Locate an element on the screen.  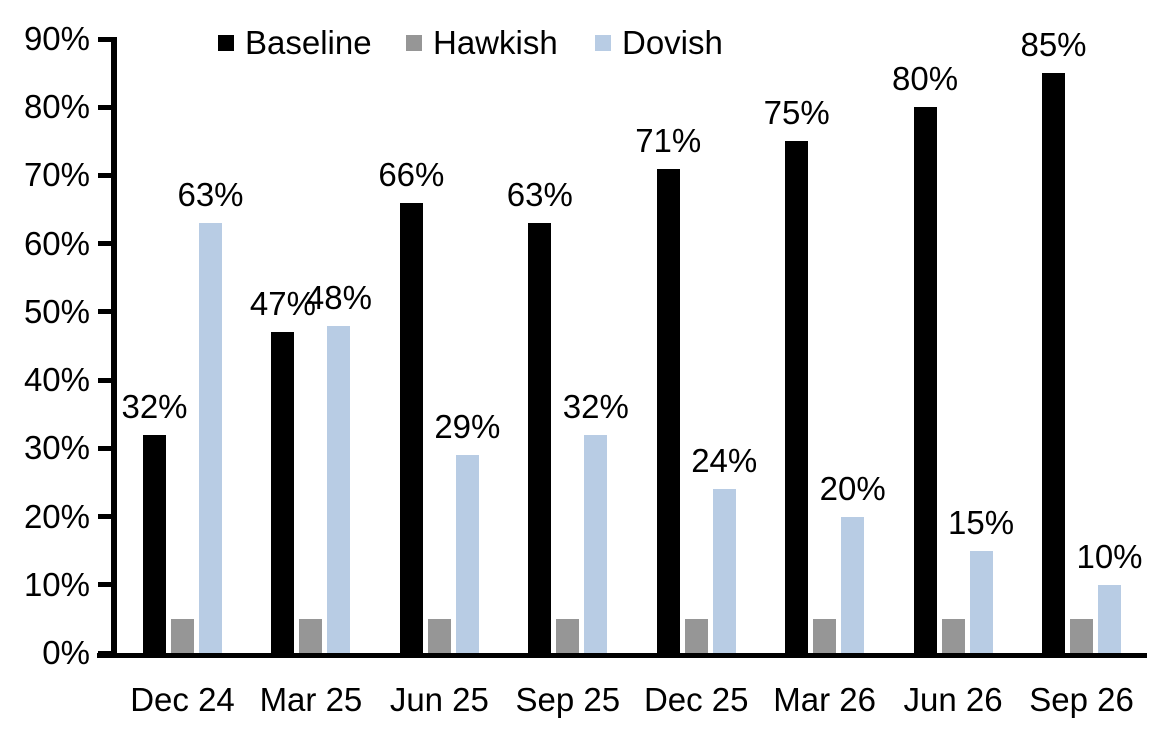
x-axis-category-label: Jun 26 is located at coordinates (953, 699).